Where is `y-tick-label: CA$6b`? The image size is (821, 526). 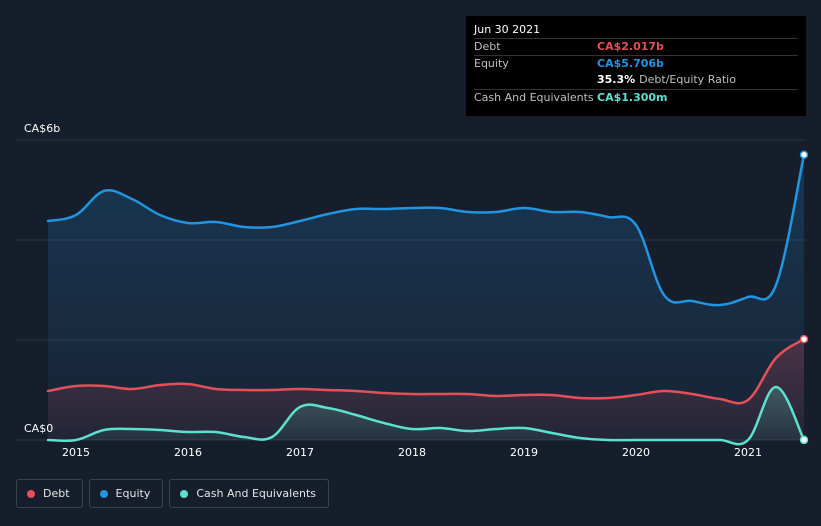
y-tick-label: CA$6b is located at coordinates (42, 128).